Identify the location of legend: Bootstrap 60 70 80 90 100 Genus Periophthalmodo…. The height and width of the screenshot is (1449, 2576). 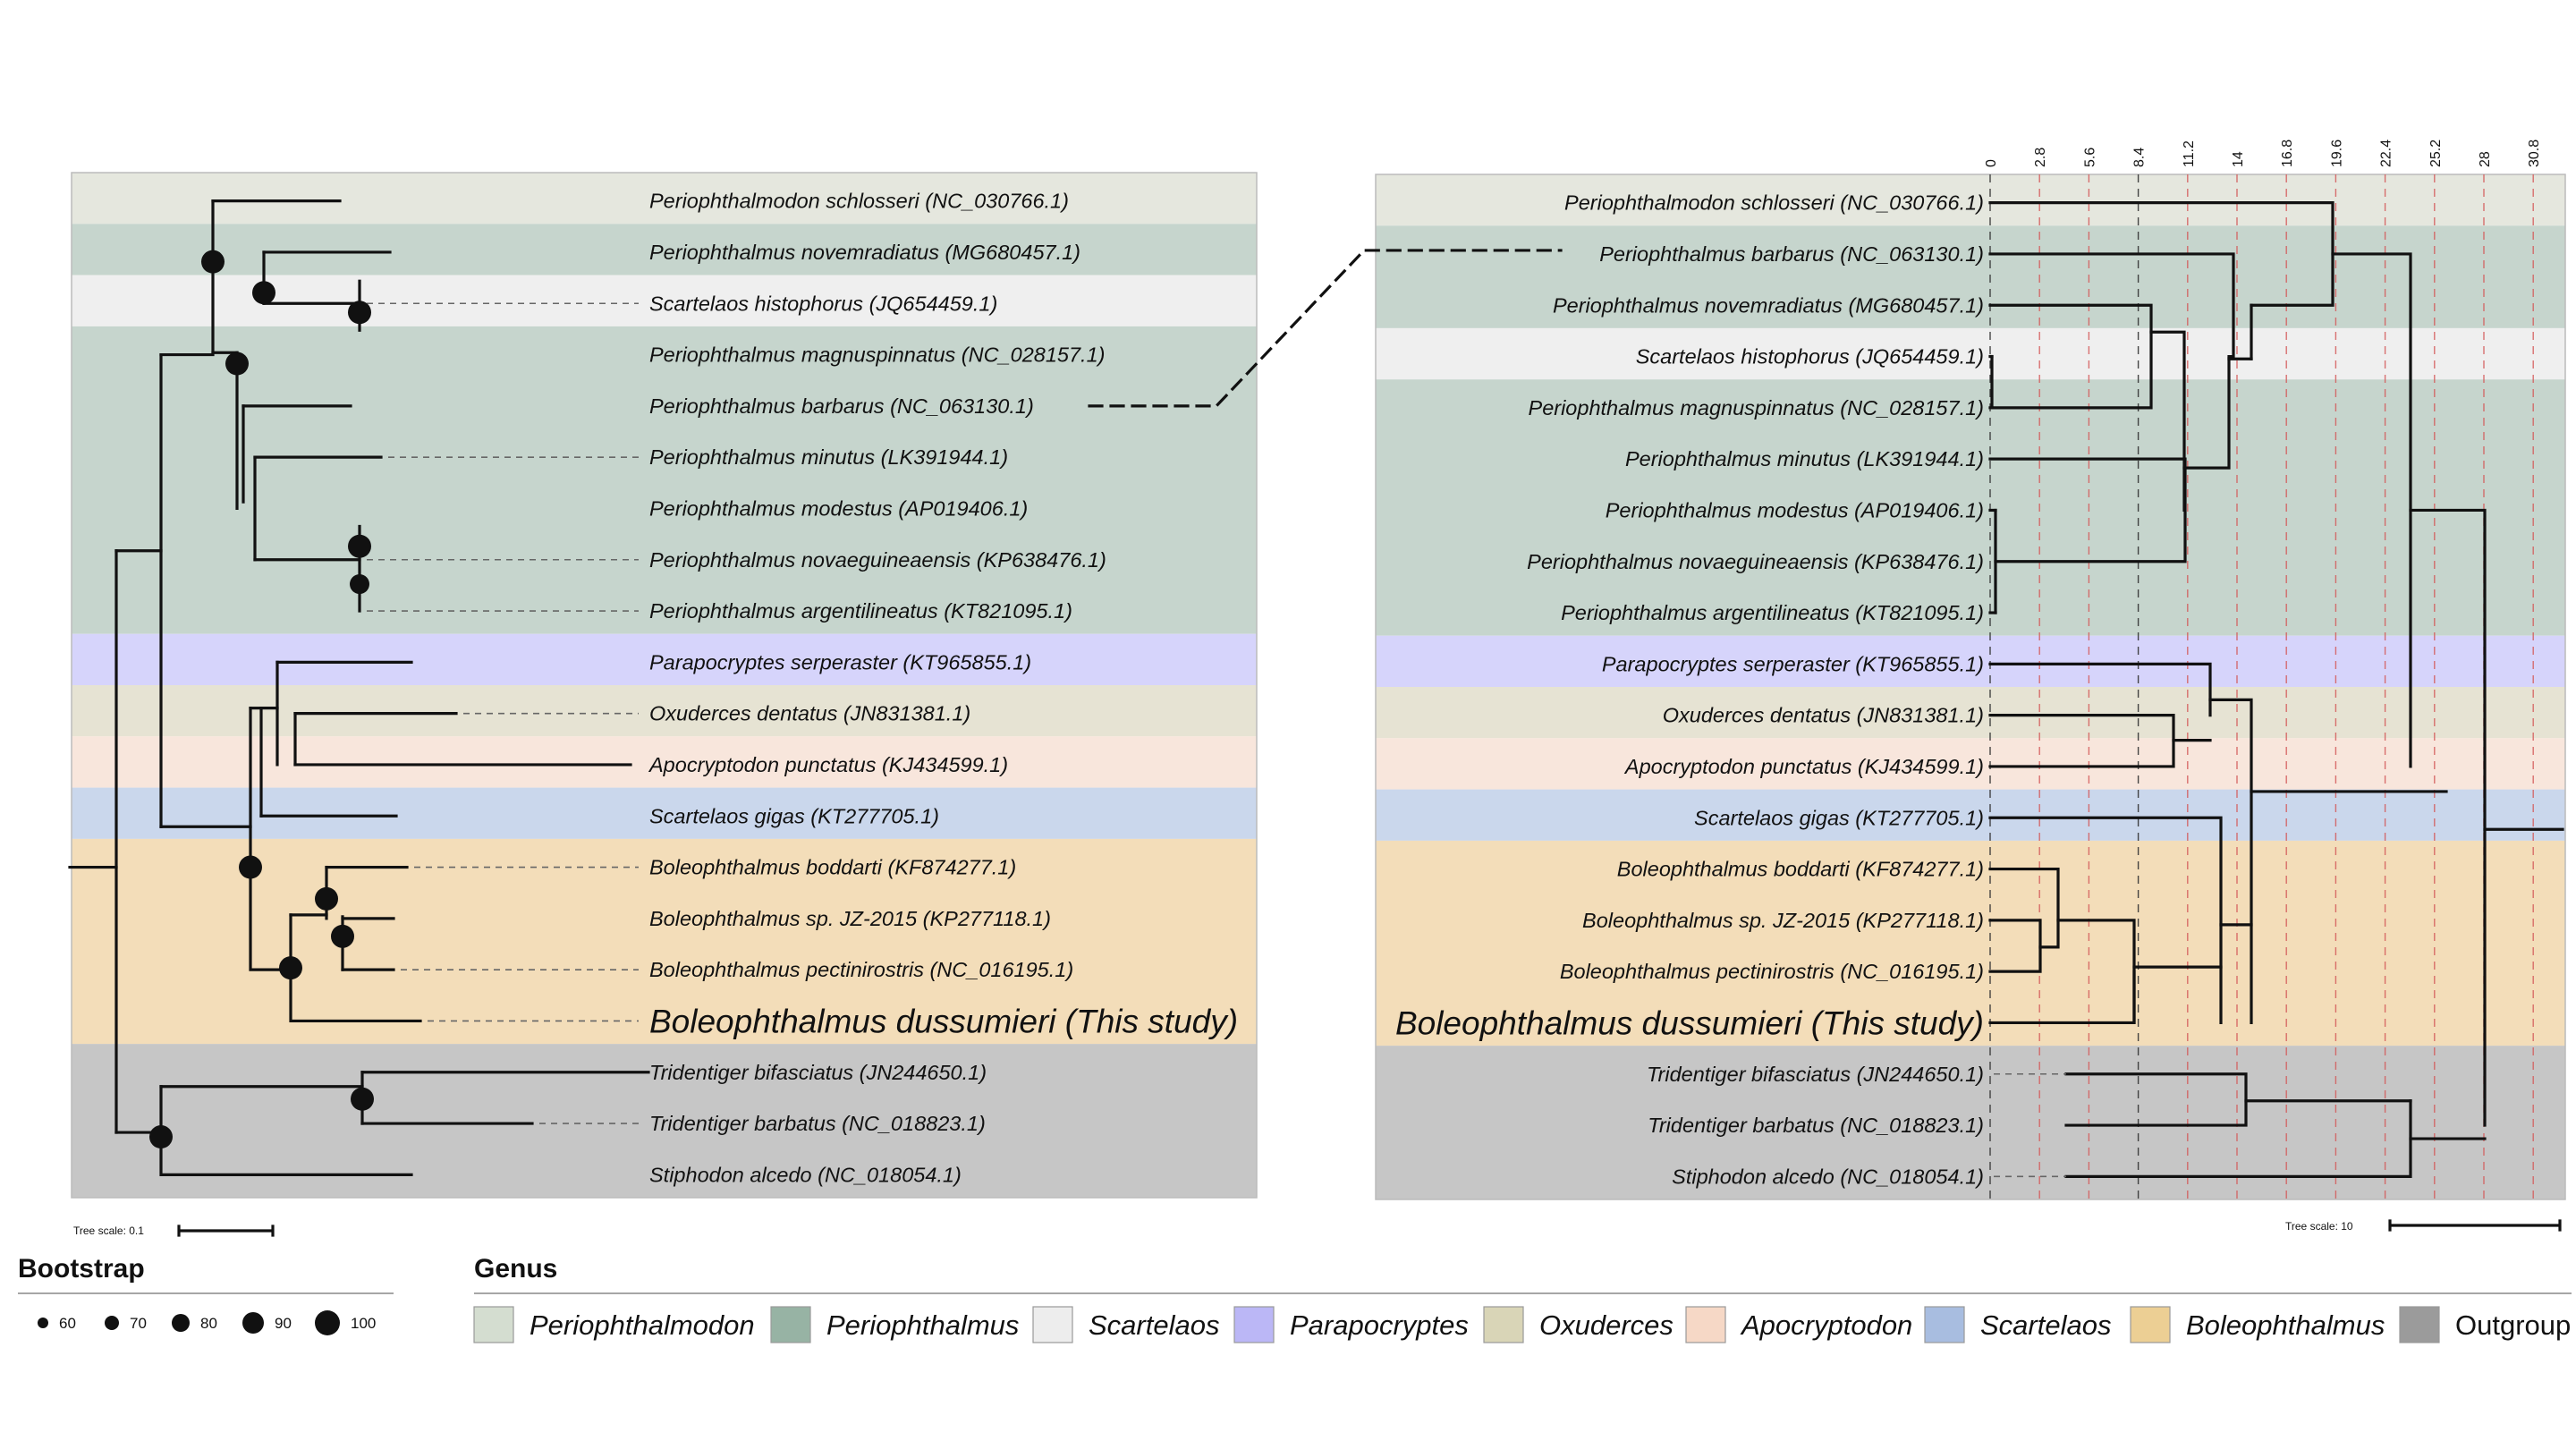
(1295, 1298).